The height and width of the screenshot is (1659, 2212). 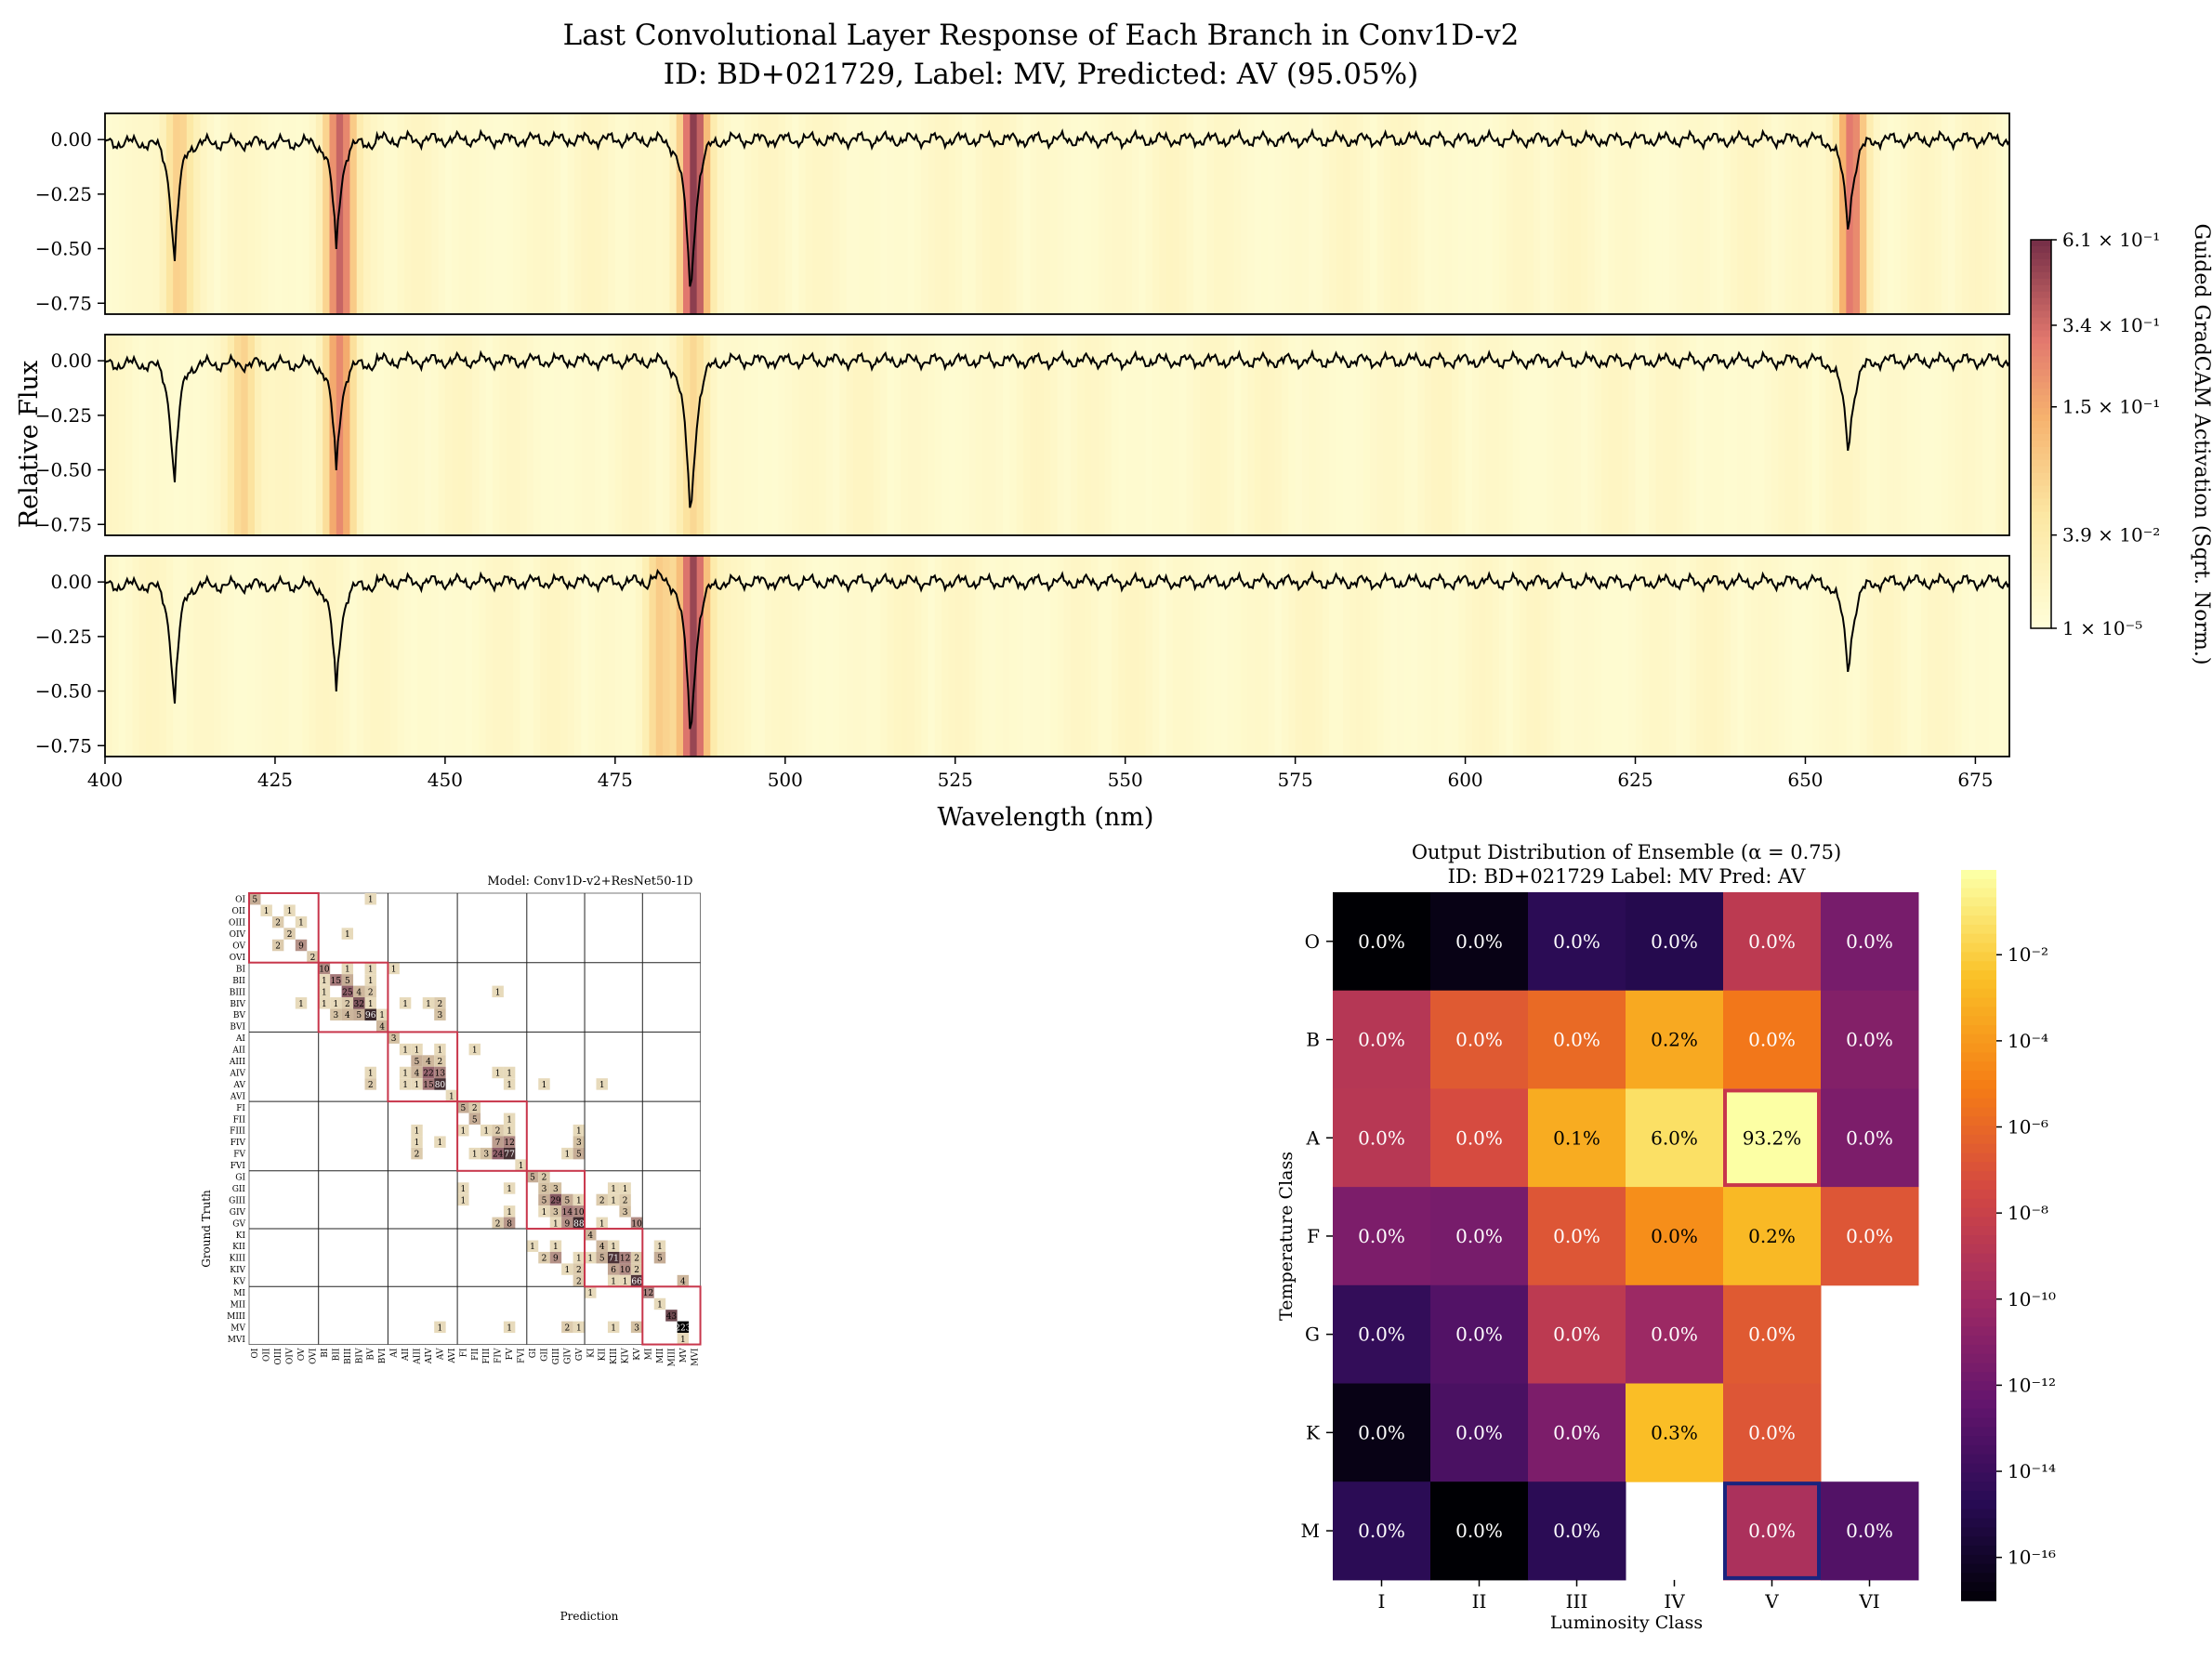 What do you see at coordinates (395, 1353) in the screenshot?
I see `cm-col-label: AI` at bounding box center [395, 1353].